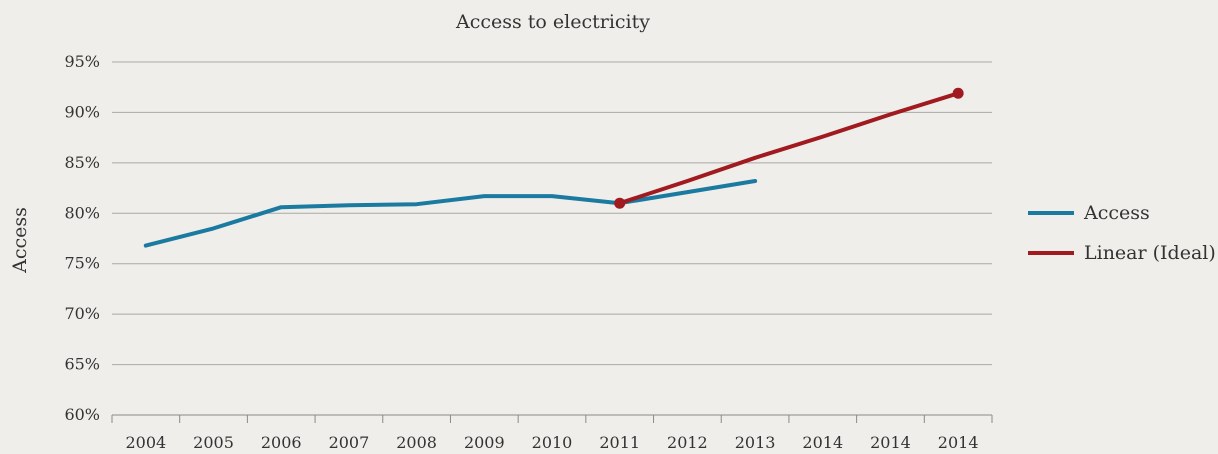 The image size is (1218, 454). Describe the element at coordinates (619, 442) in the screenshot. I see `x-tick-label: 2011` at that location.